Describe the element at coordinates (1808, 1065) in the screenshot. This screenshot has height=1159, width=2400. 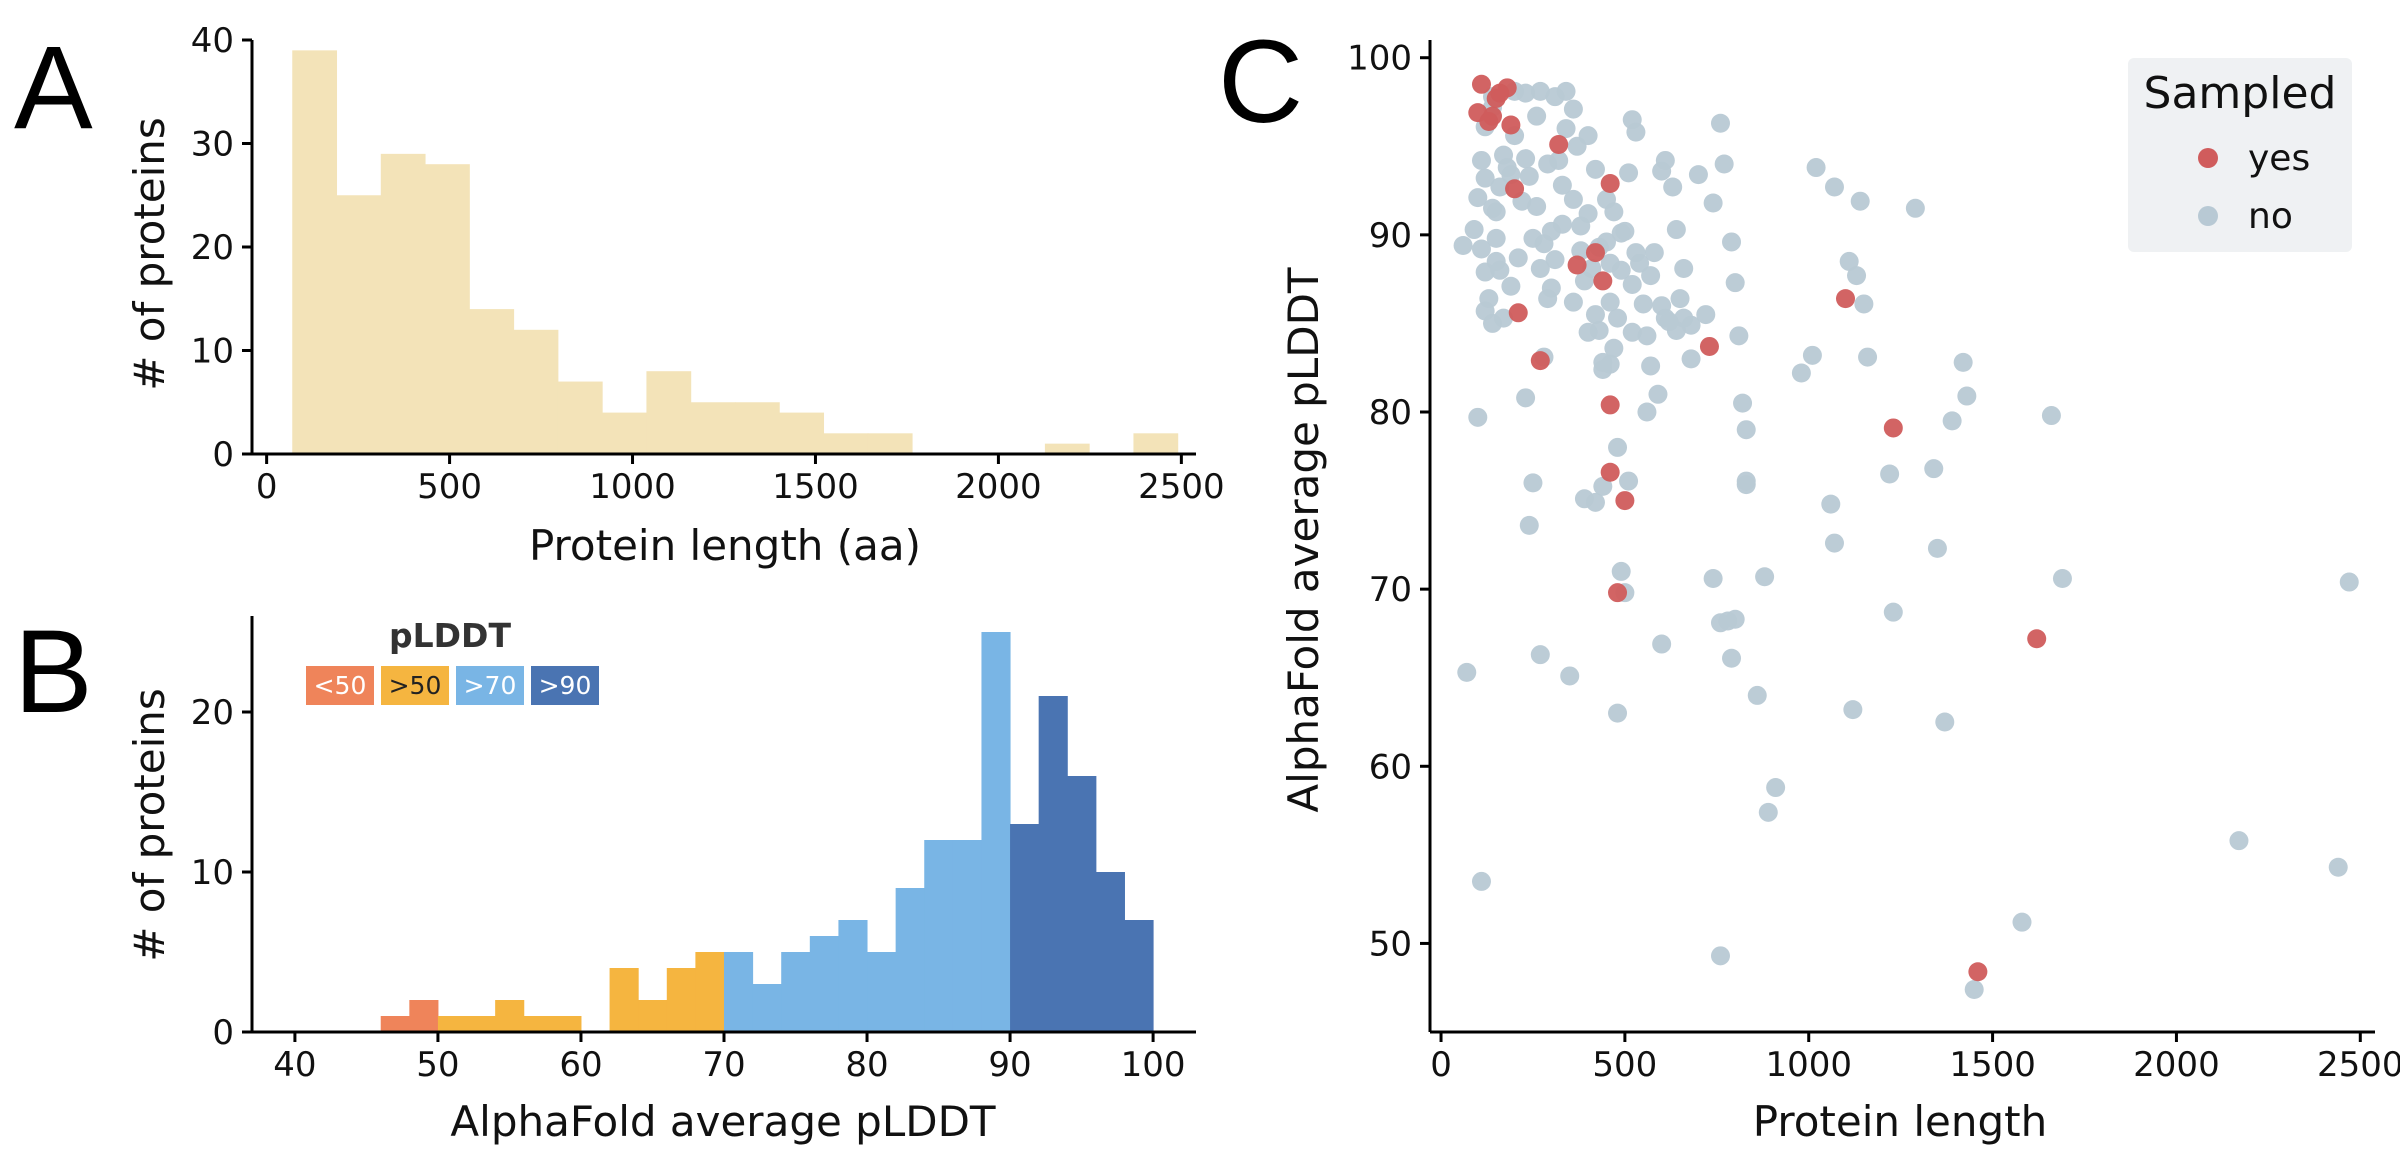
I see `scatter-x-tick-label: 1000` at that location.